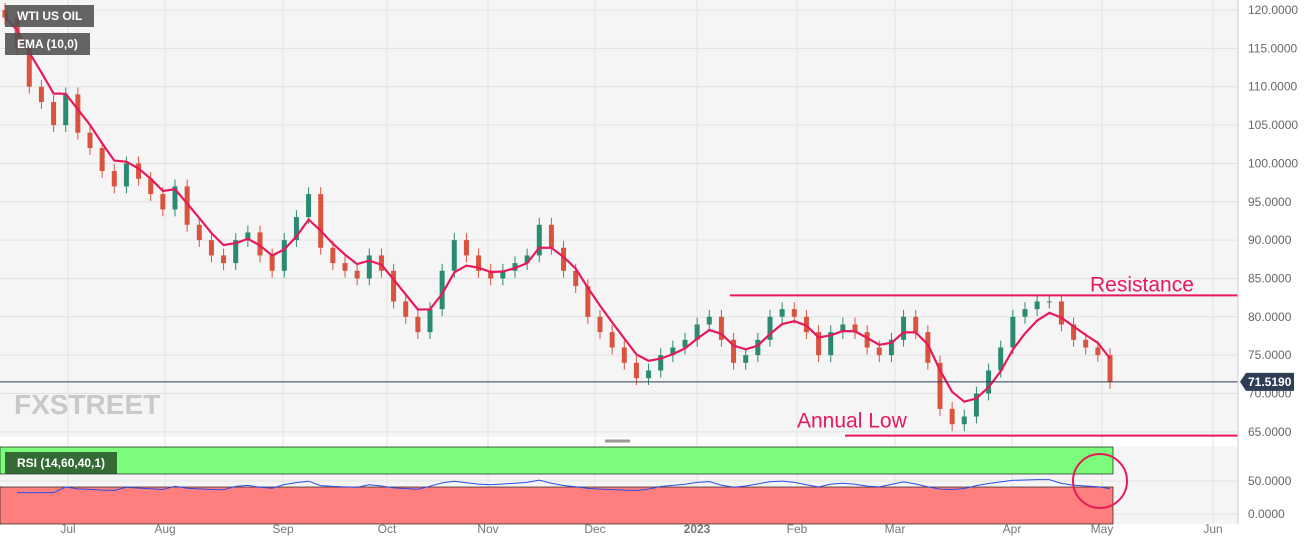 The height and width of the screenshot is (541, 1315). I want to click on x-tick-label: Nov, so click(487, 529).